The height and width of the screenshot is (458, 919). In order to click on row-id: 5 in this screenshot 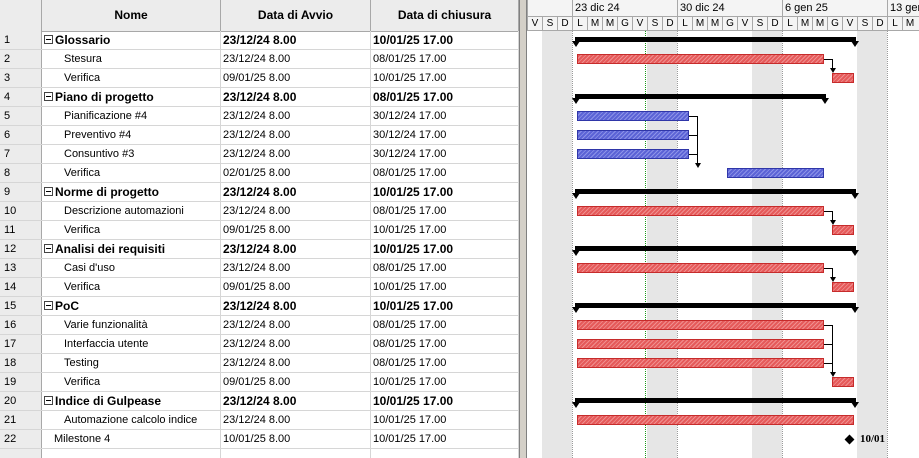, I will do `click(21, 116)`.